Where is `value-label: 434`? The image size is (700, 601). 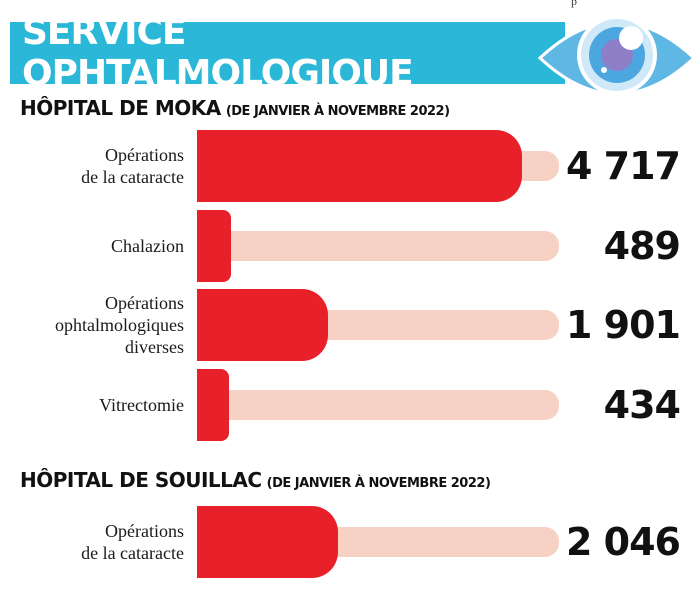
value-label: 434 is located at coordinates (642, 405).